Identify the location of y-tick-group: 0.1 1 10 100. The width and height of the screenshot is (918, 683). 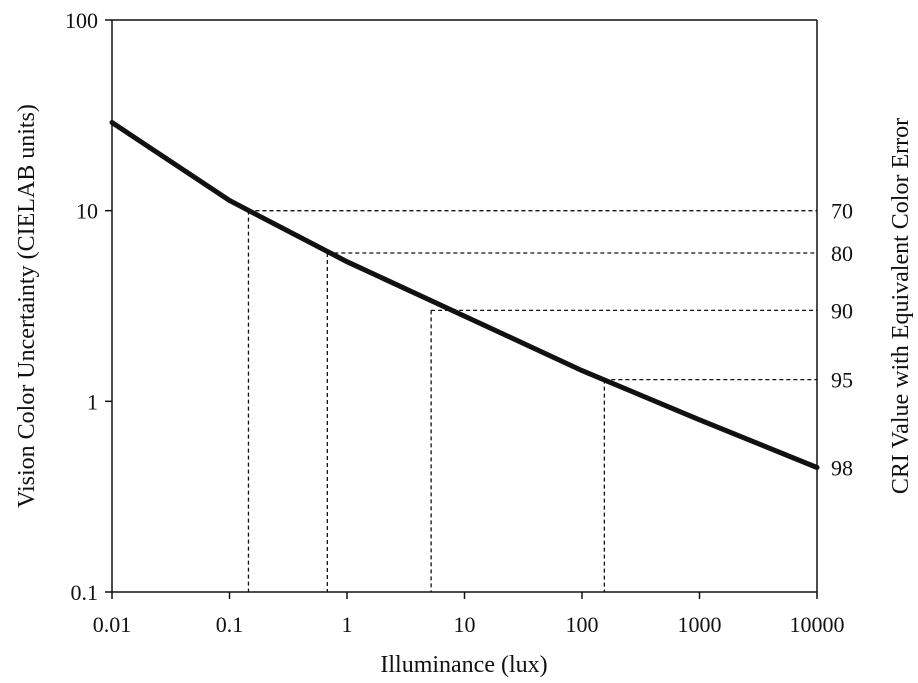
(88, 306).